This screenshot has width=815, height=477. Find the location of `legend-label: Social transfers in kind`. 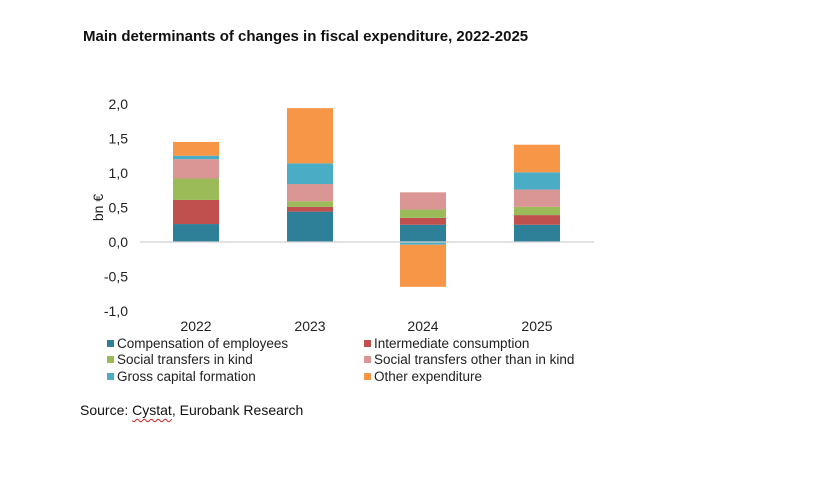

legend-label: Social transfers in kind is located at coordinates (185, 359).